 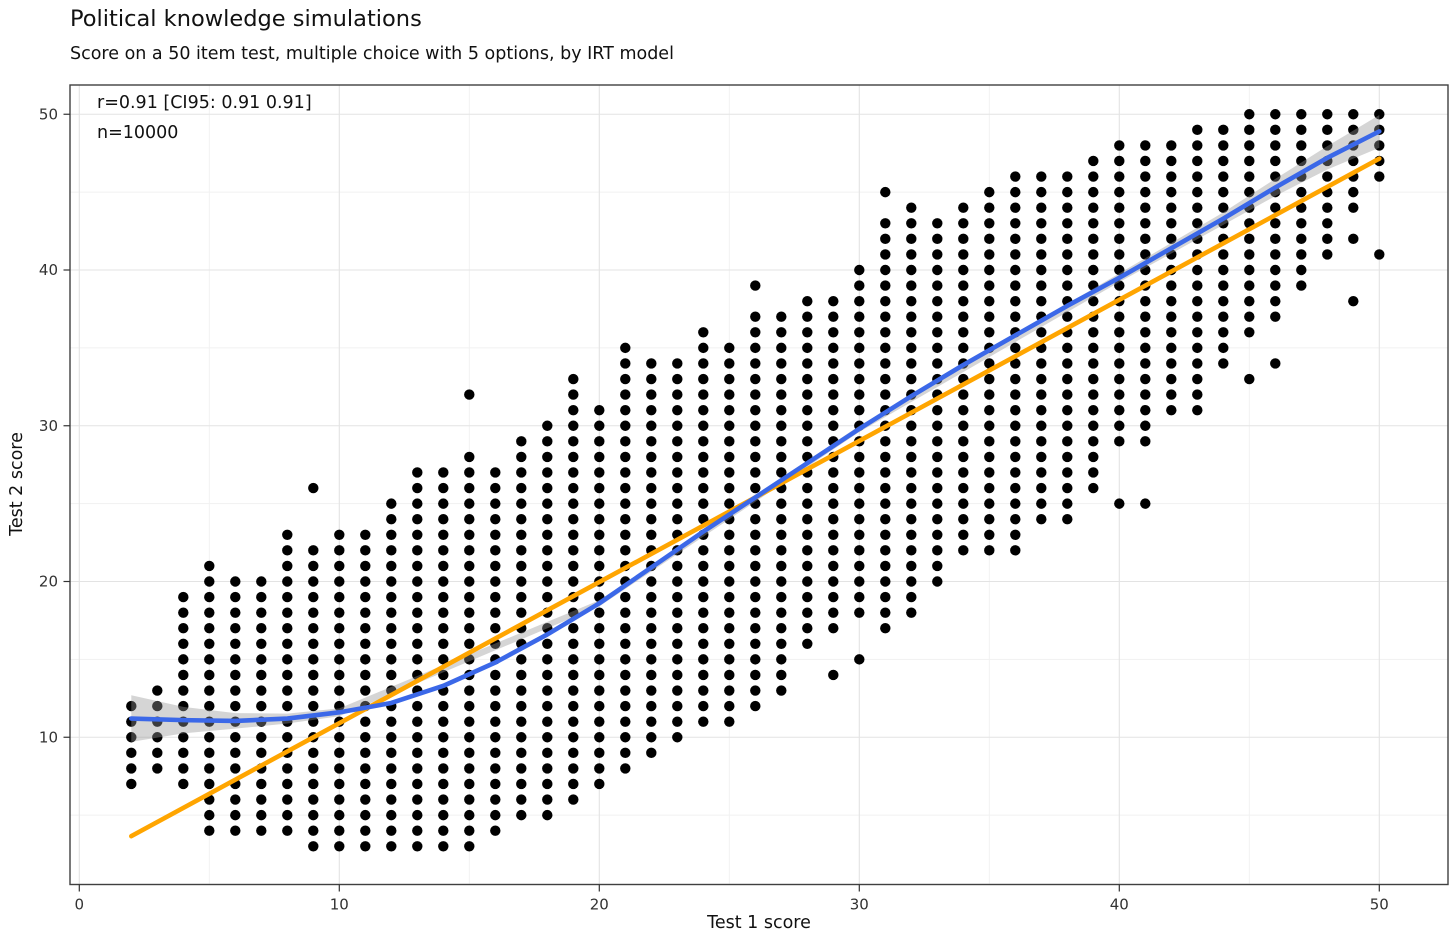 What do you see at coordinates (17, 484) in the screenshot?
I see `y-axis-title: Test 2 score` at bounding box center [17, 484].